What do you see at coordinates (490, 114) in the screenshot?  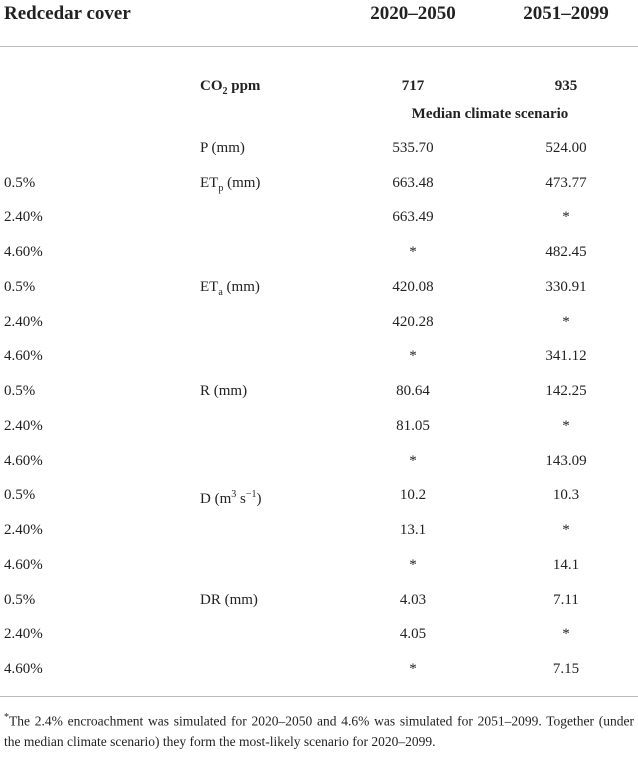 I see `scenario-label: Median climate scenario` at bounding box center [490, 114].